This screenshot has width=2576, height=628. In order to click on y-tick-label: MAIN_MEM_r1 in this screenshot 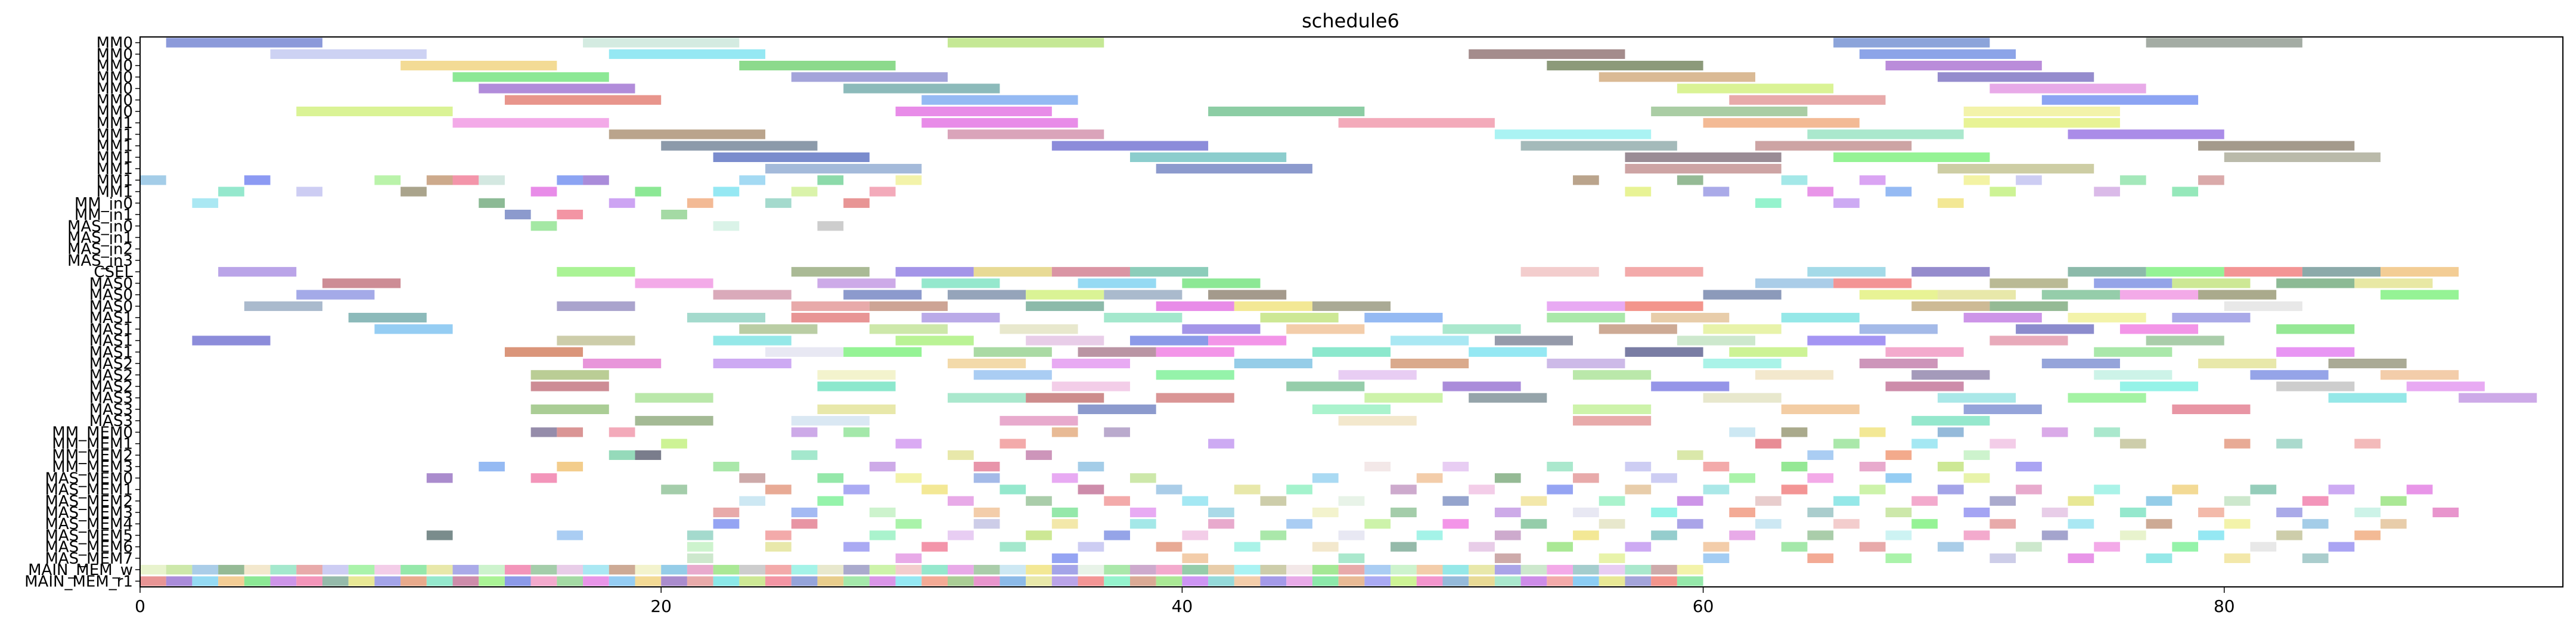, I will do `click(79, 581)`.